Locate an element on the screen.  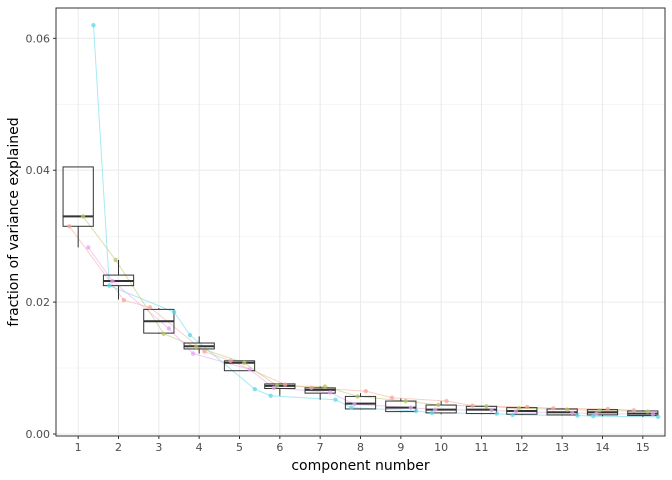
y-tick-label: 0.00 is located at coordinates (38, 434).